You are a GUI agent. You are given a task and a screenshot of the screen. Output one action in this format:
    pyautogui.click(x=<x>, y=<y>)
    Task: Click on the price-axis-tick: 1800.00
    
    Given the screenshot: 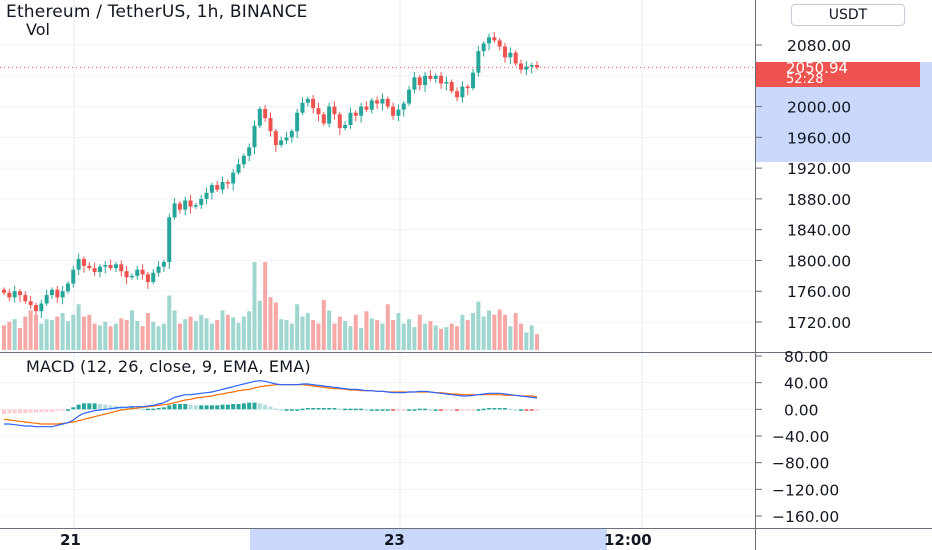 What is the action you would take?
    pyautogui.click(x=819, y=261)
    